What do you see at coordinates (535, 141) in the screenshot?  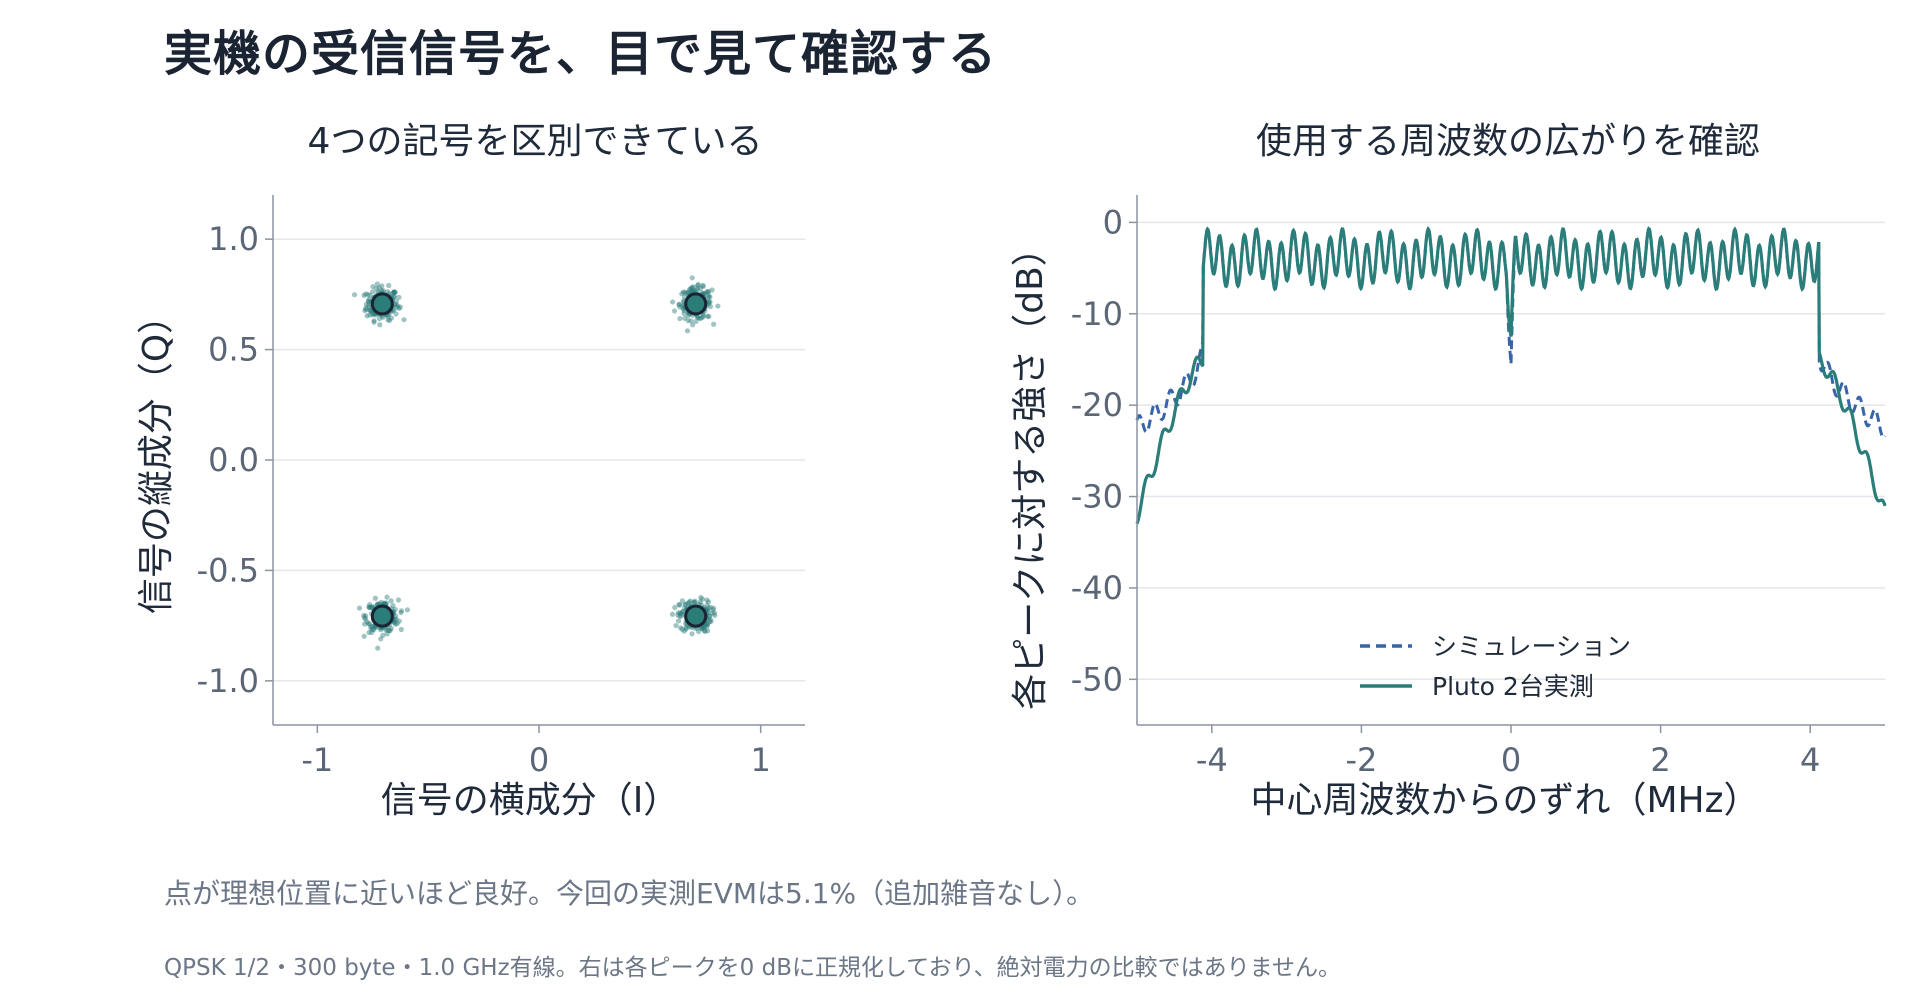 I see `constellation-title: 4つの記号を区別できている` at bounding box center [535, 141].